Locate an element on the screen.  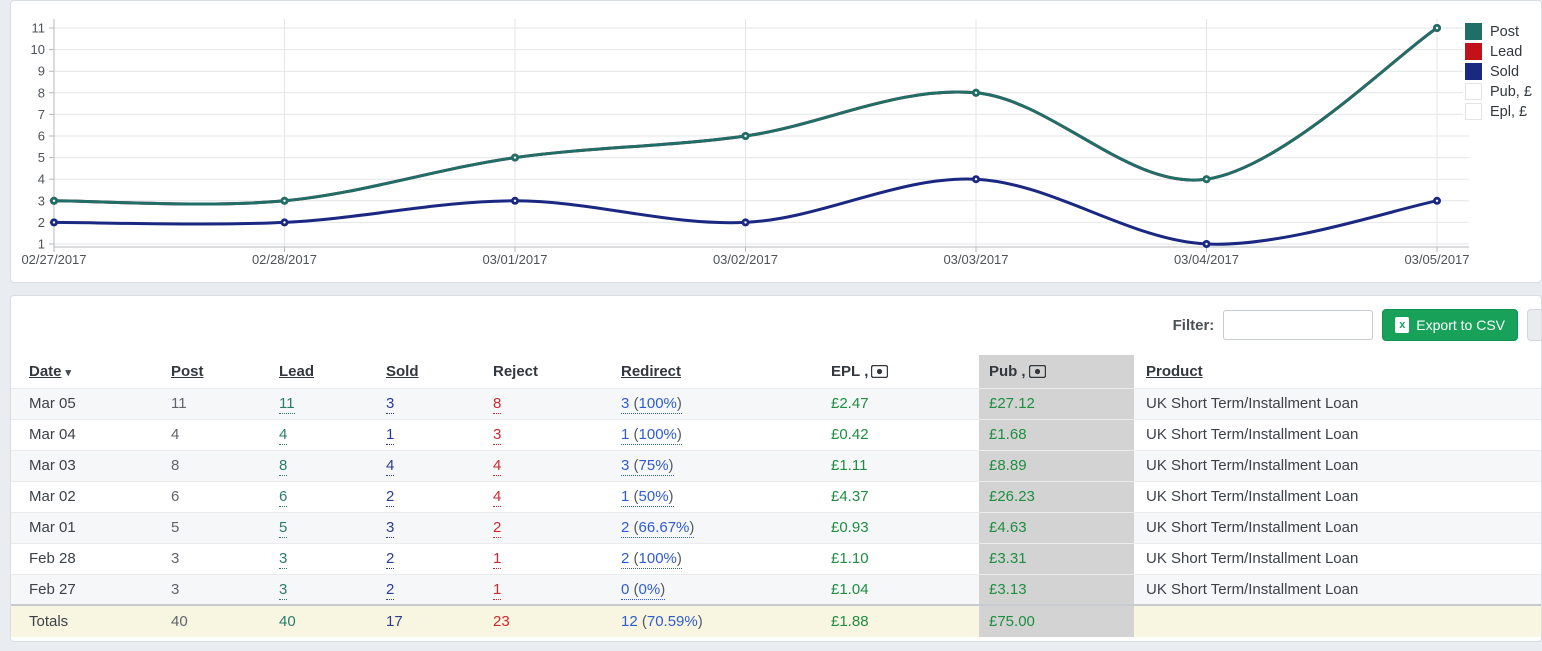
cell-redirect: 0 (0%) is located at coordinates (726, 589).